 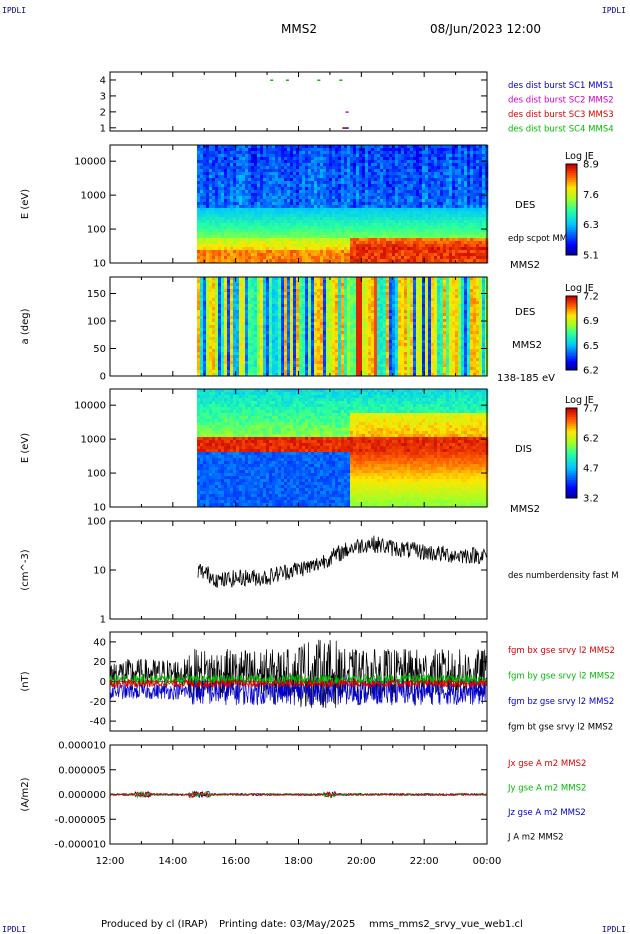 What do you see at coordinates (287, 924) in the screenshot?
I see `footer-printing-date: Printing date: 03/May/2025` at bounding box center [287, 924].